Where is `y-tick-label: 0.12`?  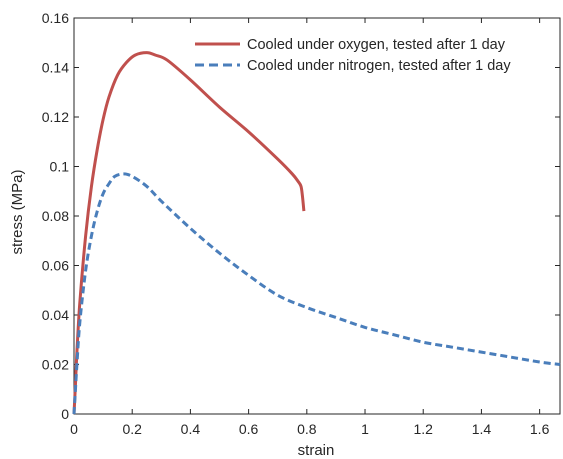
y-tick-label: 0.12 is located at coordinates (55, 117).